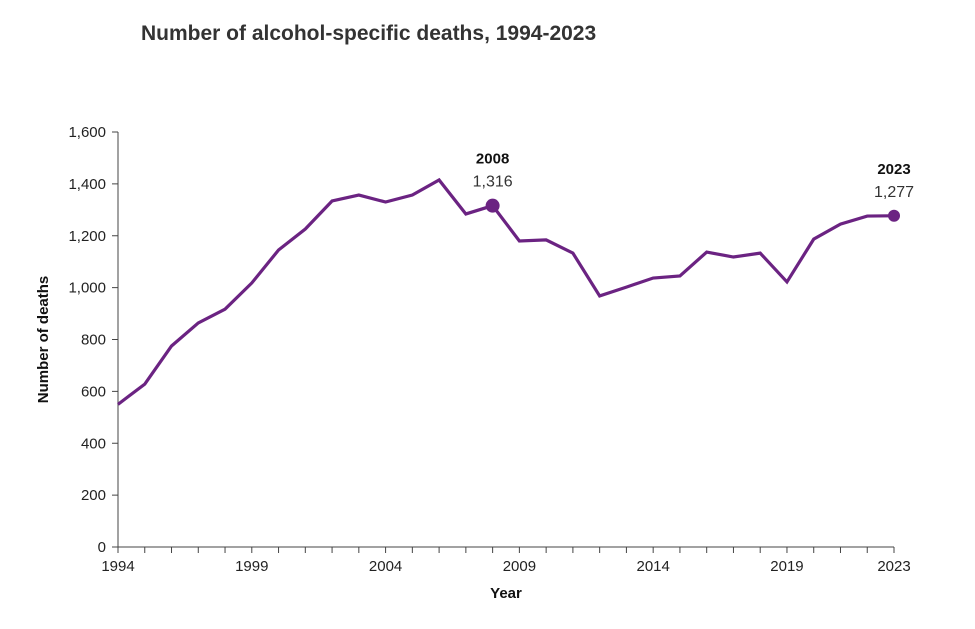 The image size is (975, 629). Describe the element at coordinates (251, 566) in the screenshot. I see `x-tick-label: 1999` at that location.